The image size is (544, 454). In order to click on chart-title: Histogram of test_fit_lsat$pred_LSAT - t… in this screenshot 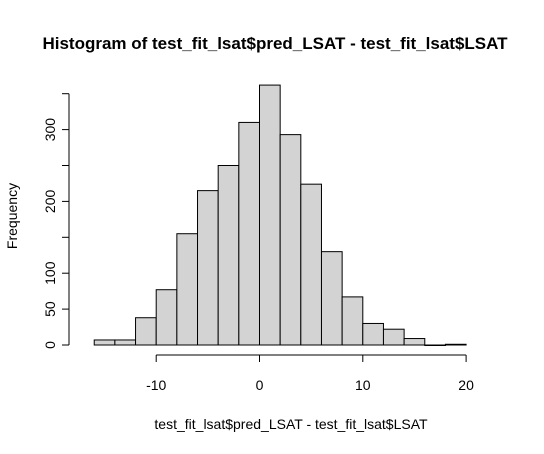, I will do `click(275, 43)`.